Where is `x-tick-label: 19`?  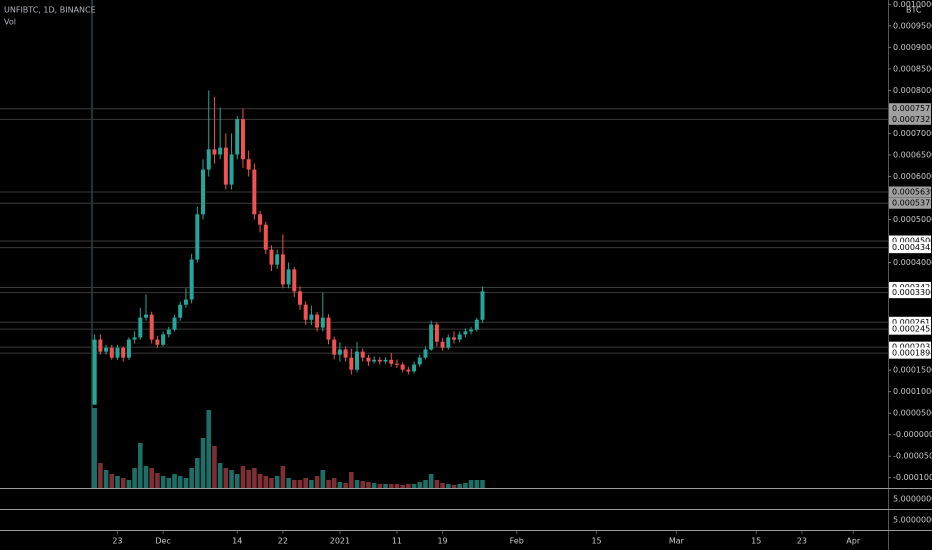
x-tick-label: 19 is located at coordinates (442, 541).